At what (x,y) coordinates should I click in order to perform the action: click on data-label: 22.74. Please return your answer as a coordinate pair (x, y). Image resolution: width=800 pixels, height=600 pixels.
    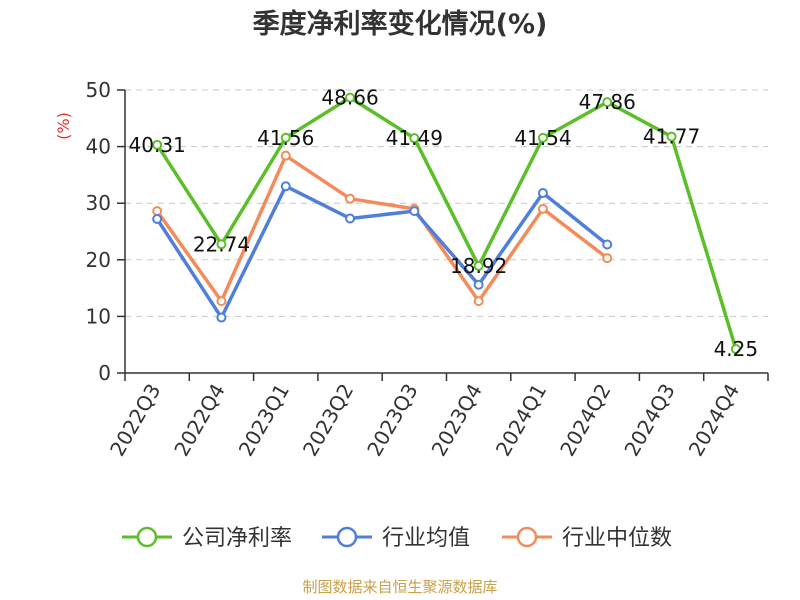
    Looking at the image, I should click on (221, 244).